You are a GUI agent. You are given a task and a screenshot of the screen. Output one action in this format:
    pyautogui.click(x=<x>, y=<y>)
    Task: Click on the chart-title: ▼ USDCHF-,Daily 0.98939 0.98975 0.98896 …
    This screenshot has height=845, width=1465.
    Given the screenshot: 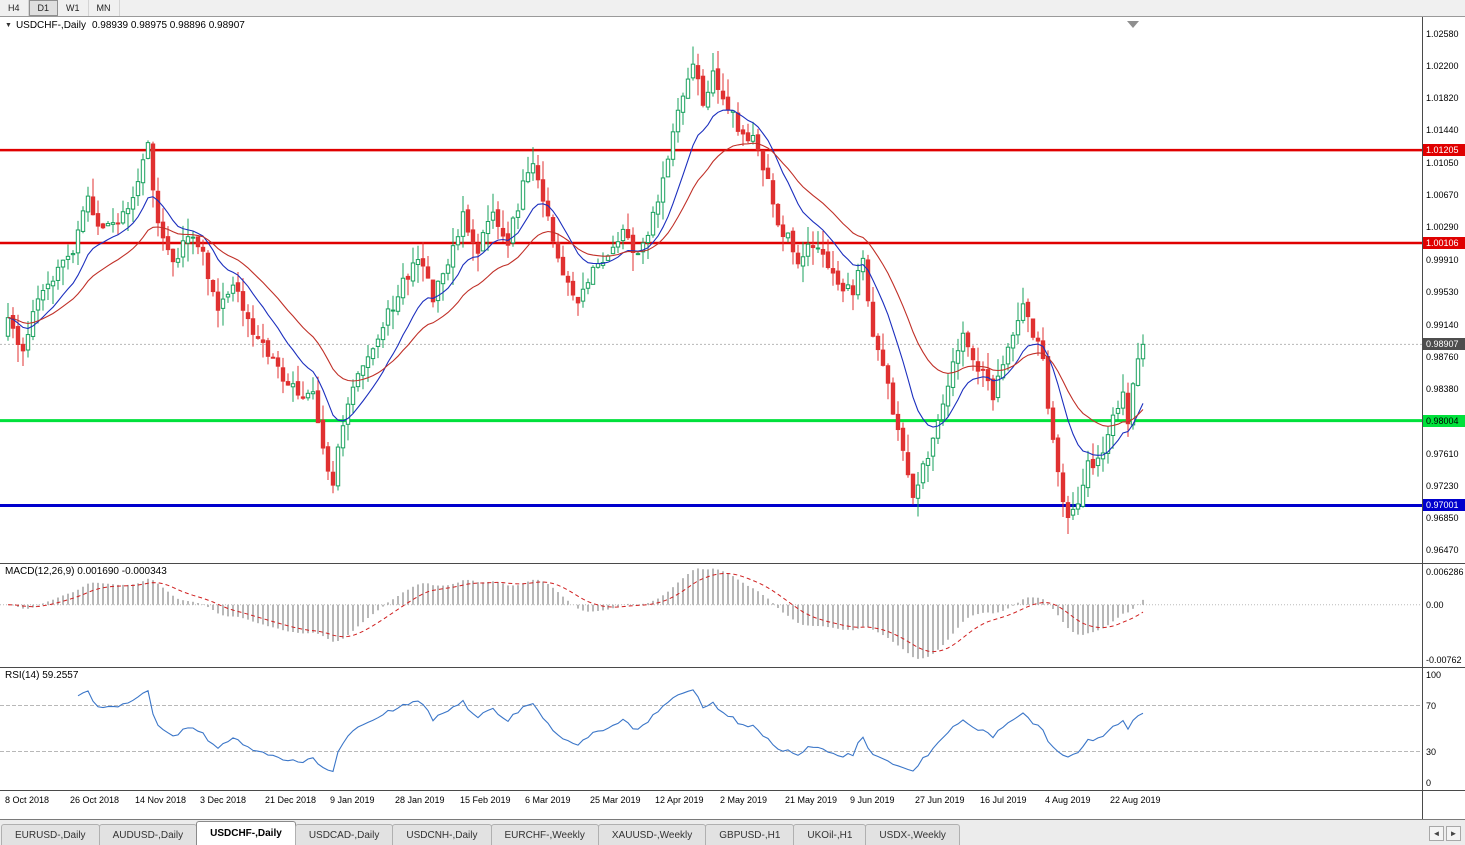 What is the action you would take?
    pyautogui.click(x=125, y=25)
    